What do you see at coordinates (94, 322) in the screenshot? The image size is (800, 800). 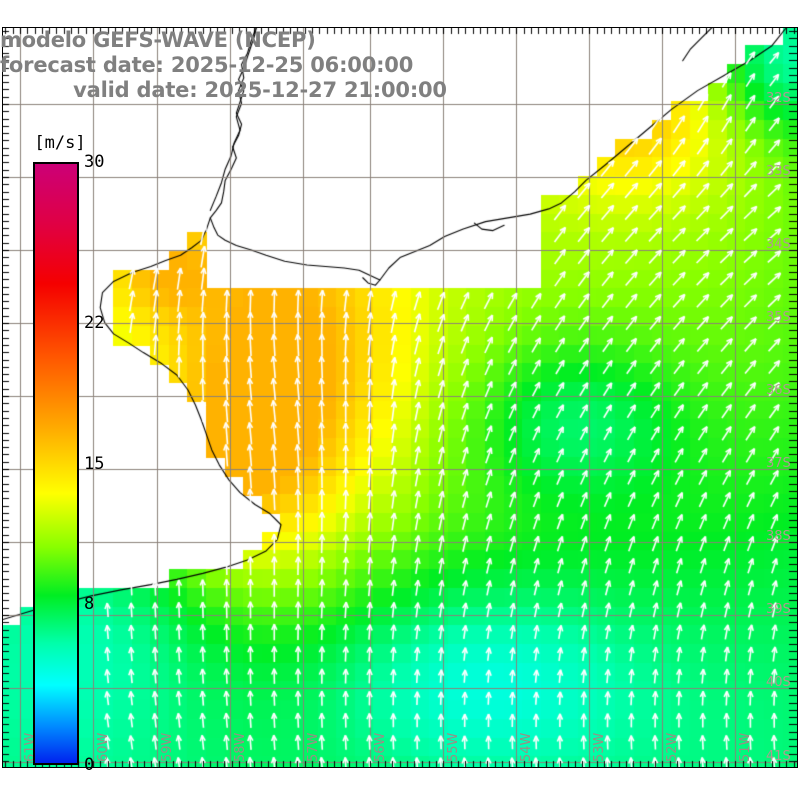 I see `colorbar-tick-22: 22` at bounding box center [94, 322].